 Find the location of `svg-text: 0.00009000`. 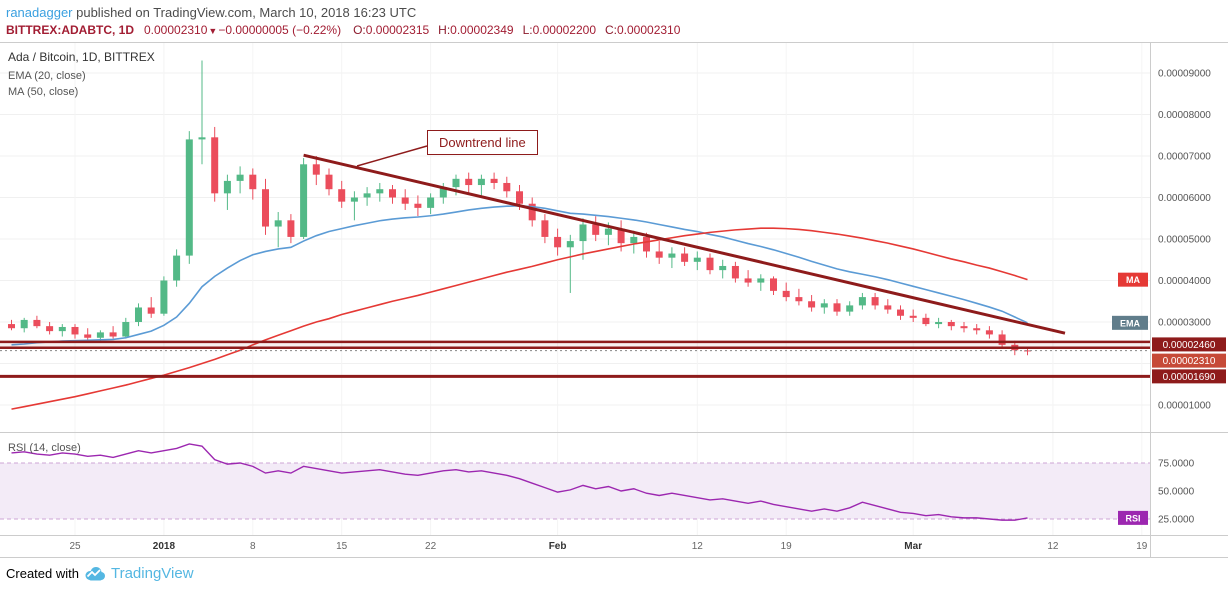

svg-text: 0.00009000 is located at coordinates (1184, 74).